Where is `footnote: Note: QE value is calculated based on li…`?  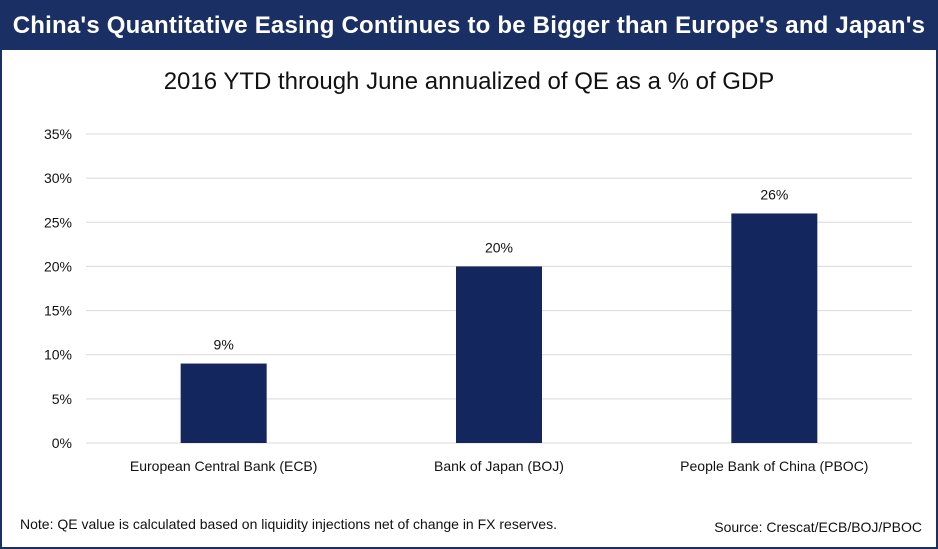 footnote: Note: QE value is calculated based on li… is located at coordinates (288, 524).